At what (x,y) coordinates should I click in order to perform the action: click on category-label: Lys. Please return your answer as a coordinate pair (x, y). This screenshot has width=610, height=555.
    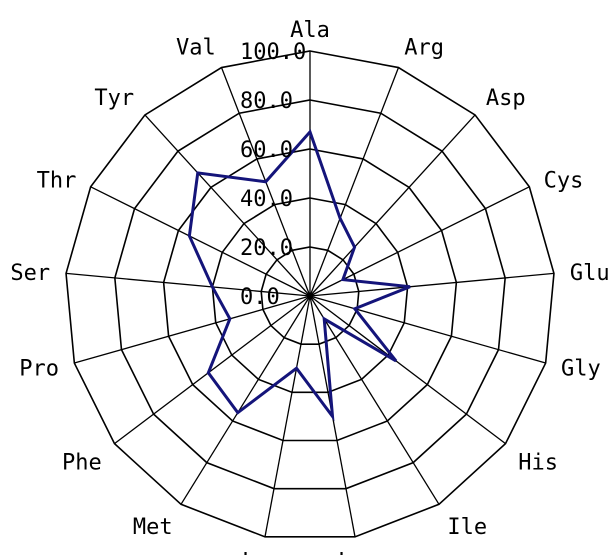
    Looking at the image, I should click on (262, 552).